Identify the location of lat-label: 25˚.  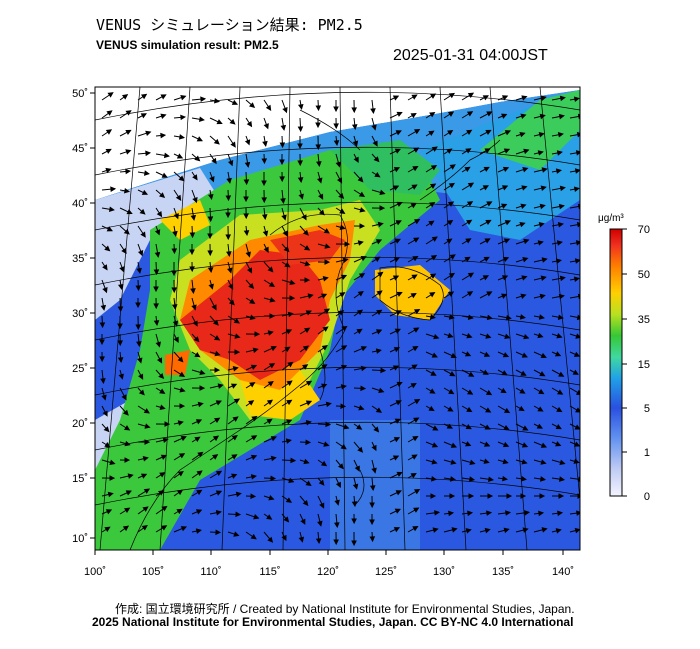
(80, 369).